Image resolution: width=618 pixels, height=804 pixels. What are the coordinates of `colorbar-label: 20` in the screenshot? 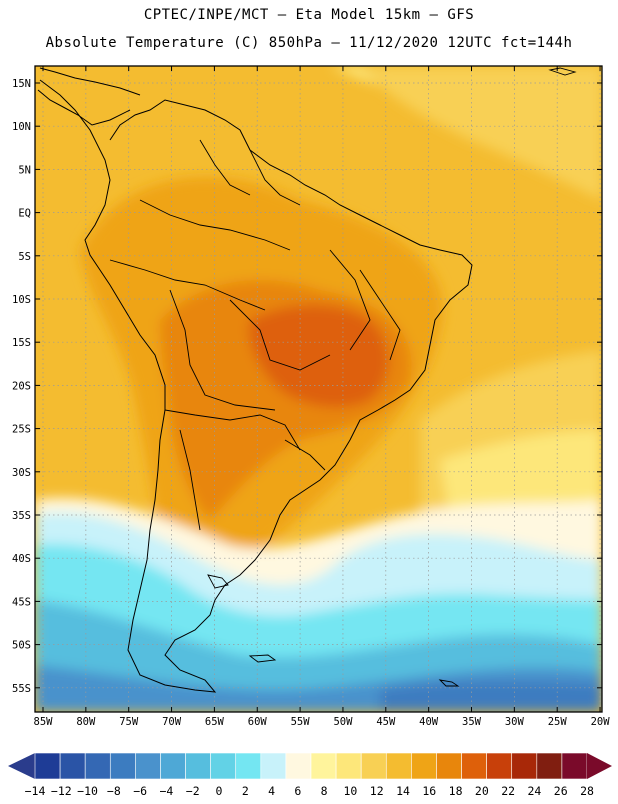 It's located at (482, 791).